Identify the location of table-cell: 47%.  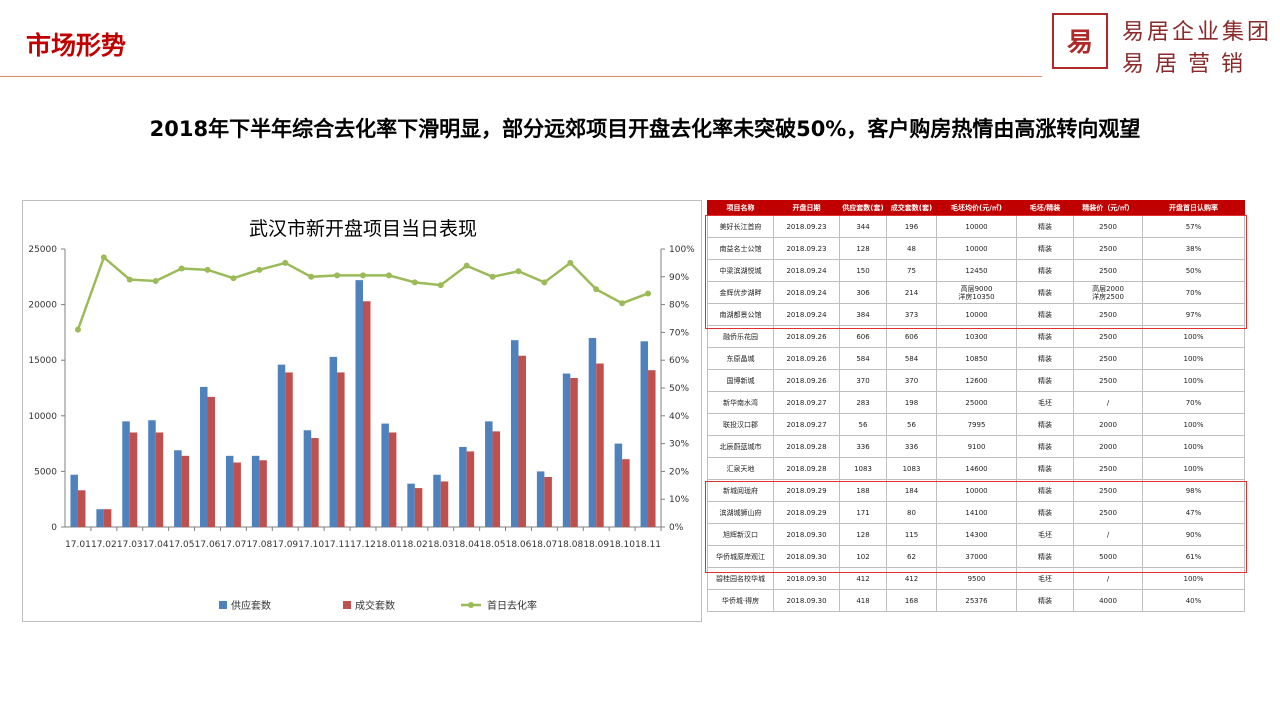
(1193, 512).